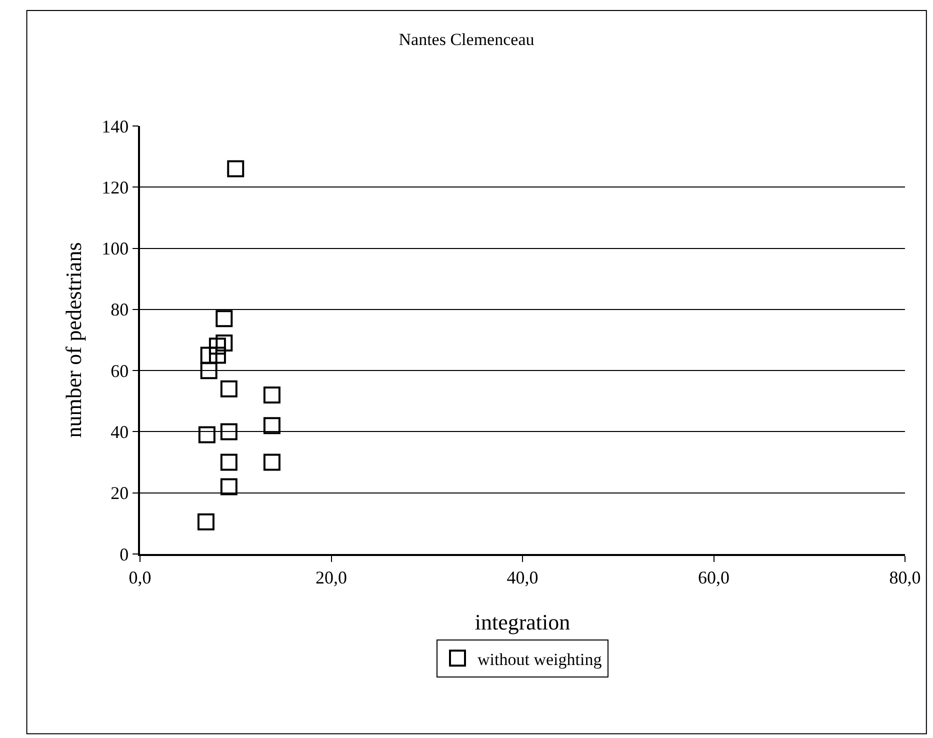  What do you see at coordinates (331, 577) in the screenshot?
I see `x-tick-label: 20,0` at bounding box center [331, 577].